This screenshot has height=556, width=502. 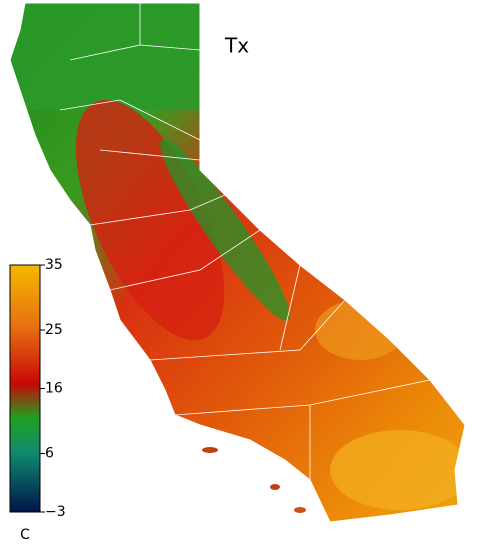 What do you see at coordinates (55, 512) in the screenshot?
I see `colorbar-tick-label: −3` at bounding box center [55, 512].